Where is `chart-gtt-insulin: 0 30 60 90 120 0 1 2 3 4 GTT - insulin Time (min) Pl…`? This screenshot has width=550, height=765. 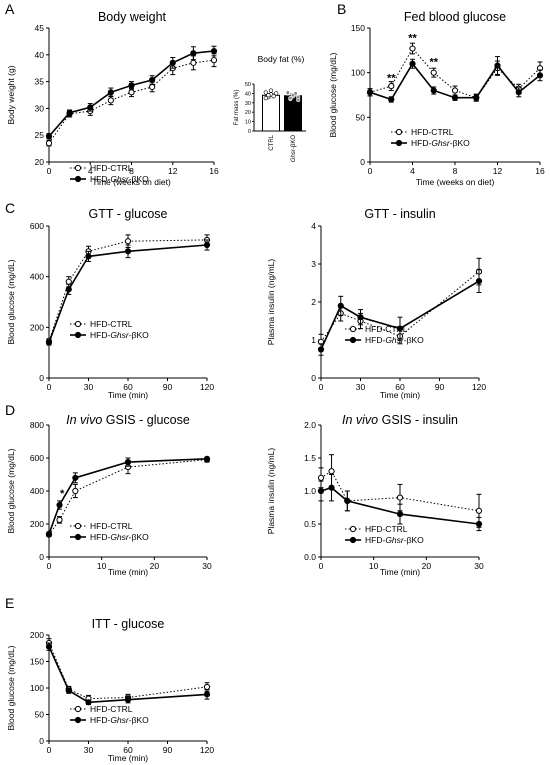 chart-gtt-insulin: 0 30 60 90 120 0 1 2 3 4 GTT - insulin Time (min) Pl… is located at coordinates (376, 303).